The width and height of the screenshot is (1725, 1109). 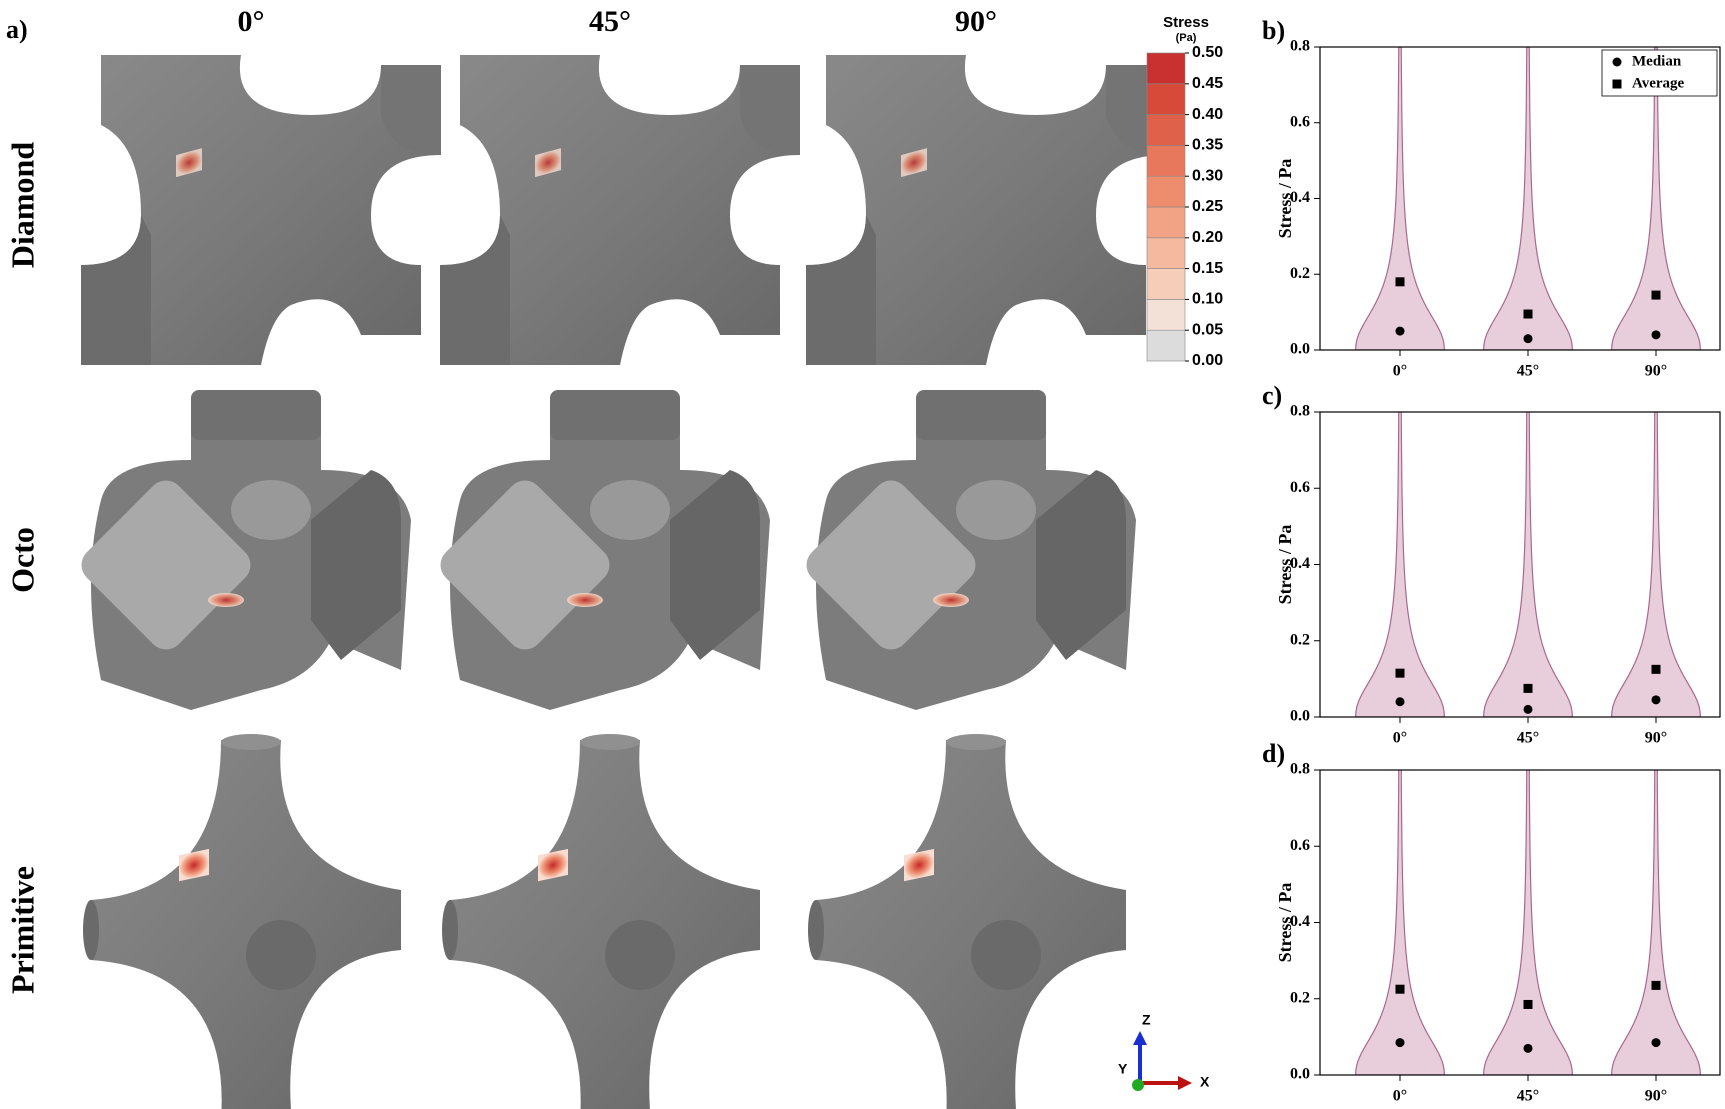 What do you see at coordinates (1657, 61) in the screenshot?
I see `legend-label: Median` at bounding box center [1657, 61].